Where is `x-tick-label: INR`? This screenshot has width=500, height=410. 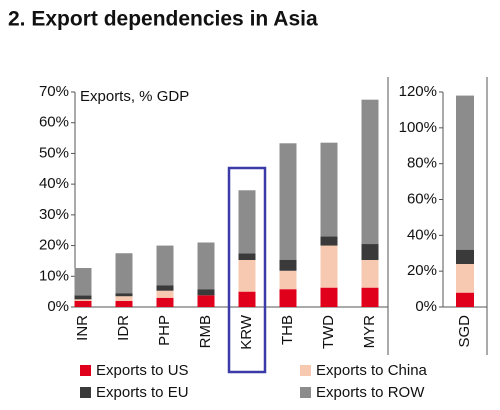 x-tick-label: INR is located at coordinates (82, 328).